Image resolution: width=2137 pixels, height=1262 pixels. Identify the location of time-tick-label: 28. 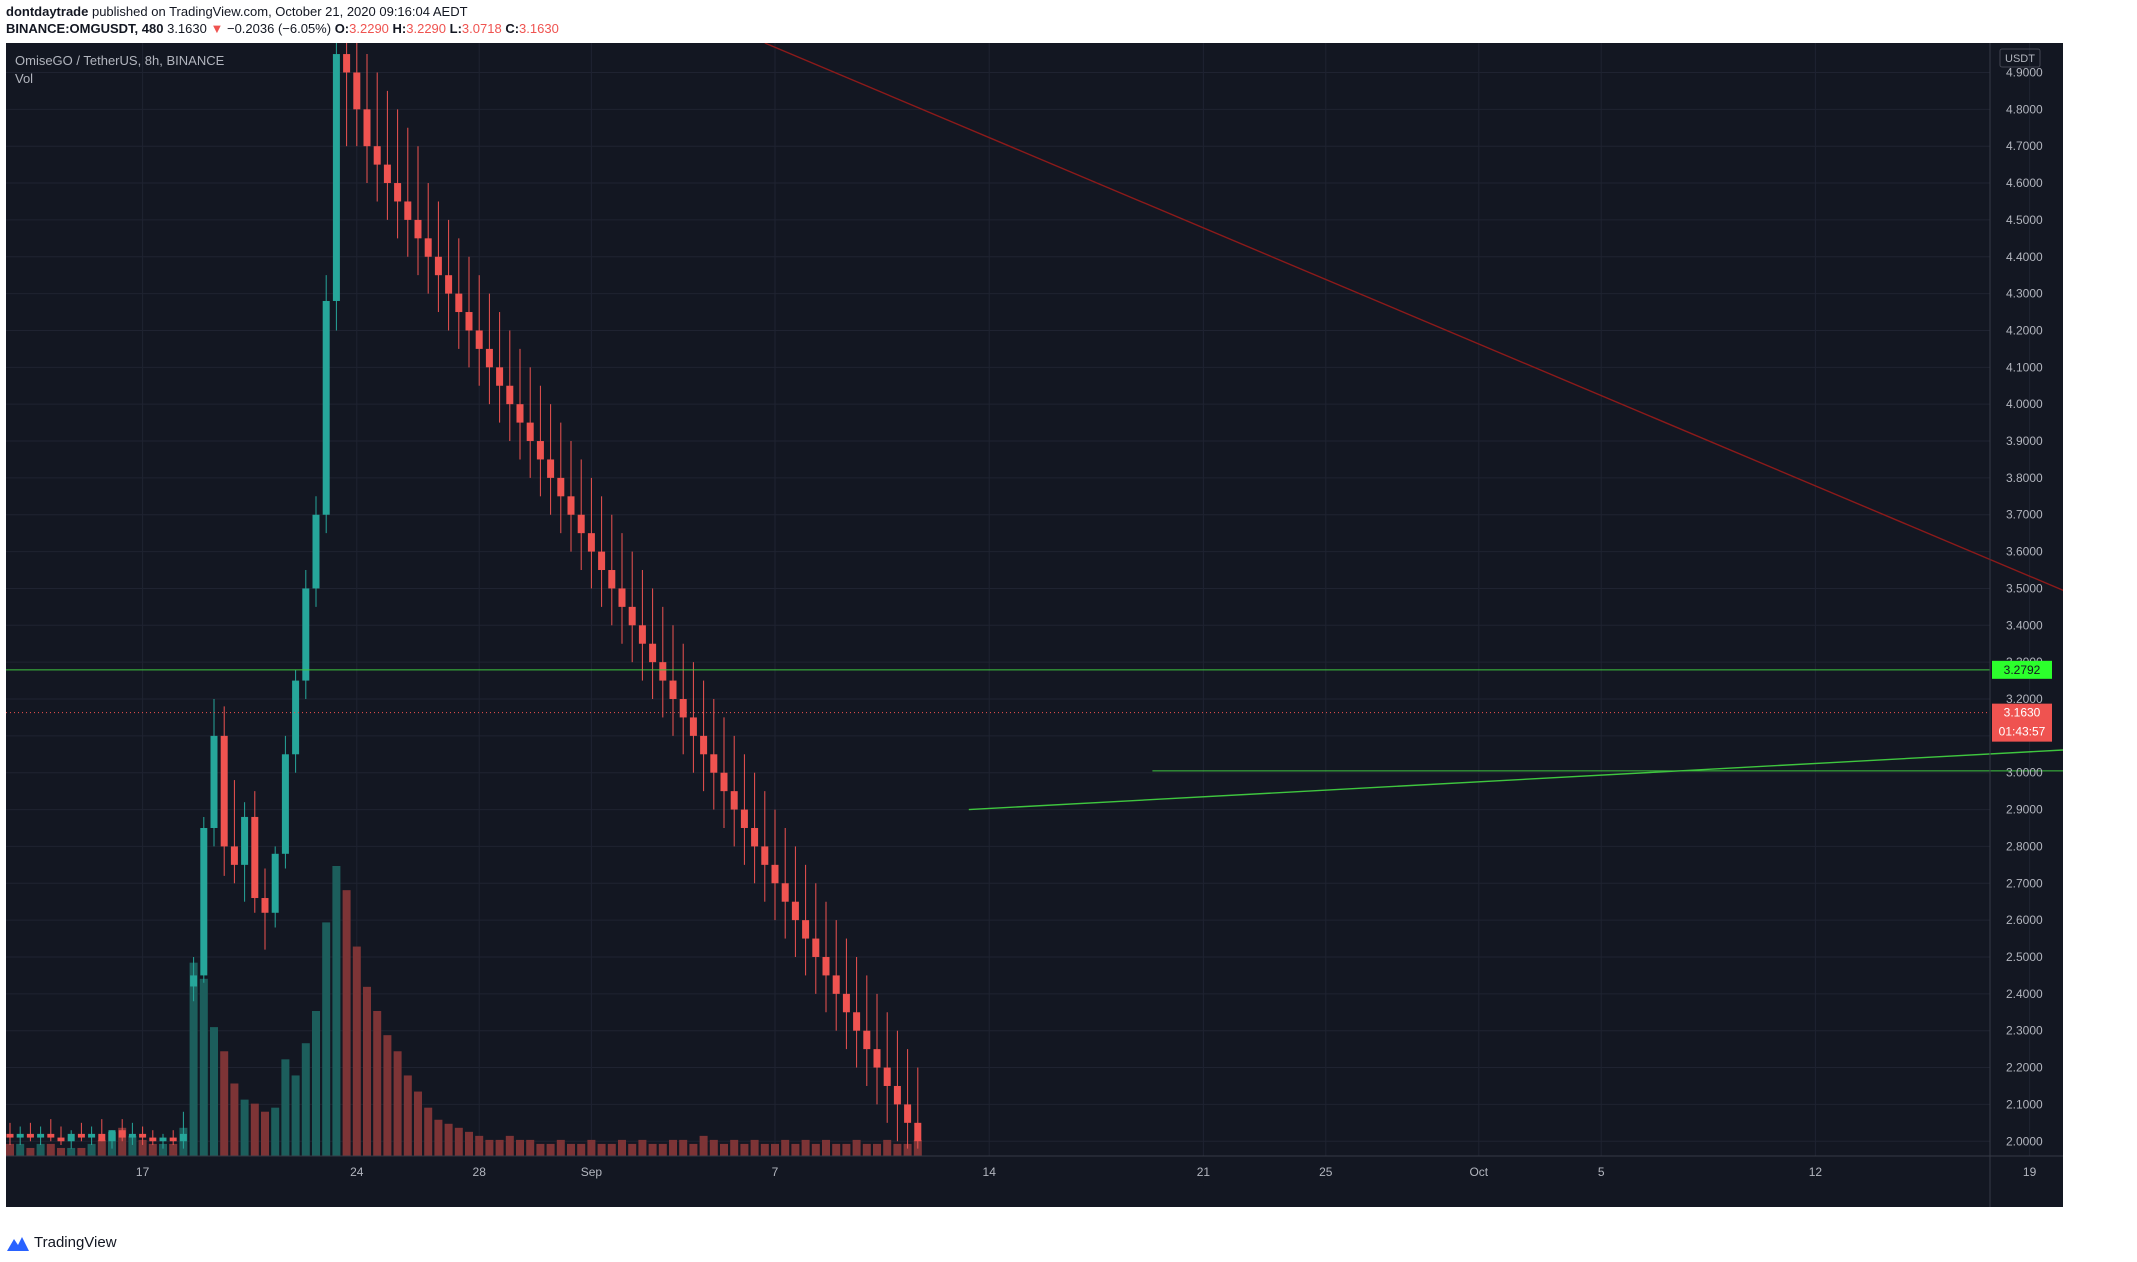
(480, 1172).